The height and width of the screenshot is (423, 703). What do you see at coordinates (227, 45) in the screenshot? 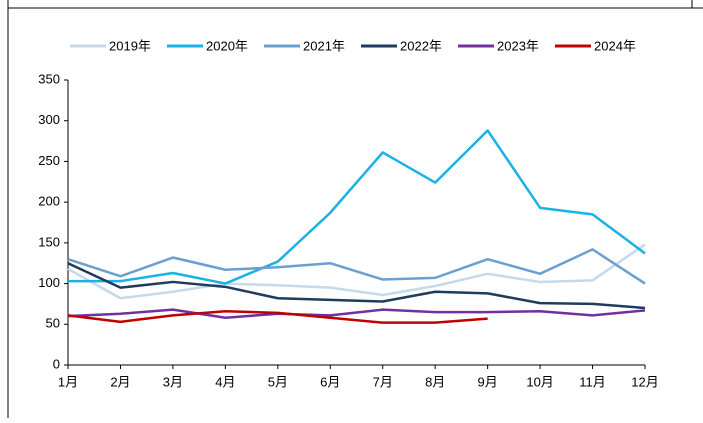
I see `legend-label: 2020年` at bounding box center [227, 45].